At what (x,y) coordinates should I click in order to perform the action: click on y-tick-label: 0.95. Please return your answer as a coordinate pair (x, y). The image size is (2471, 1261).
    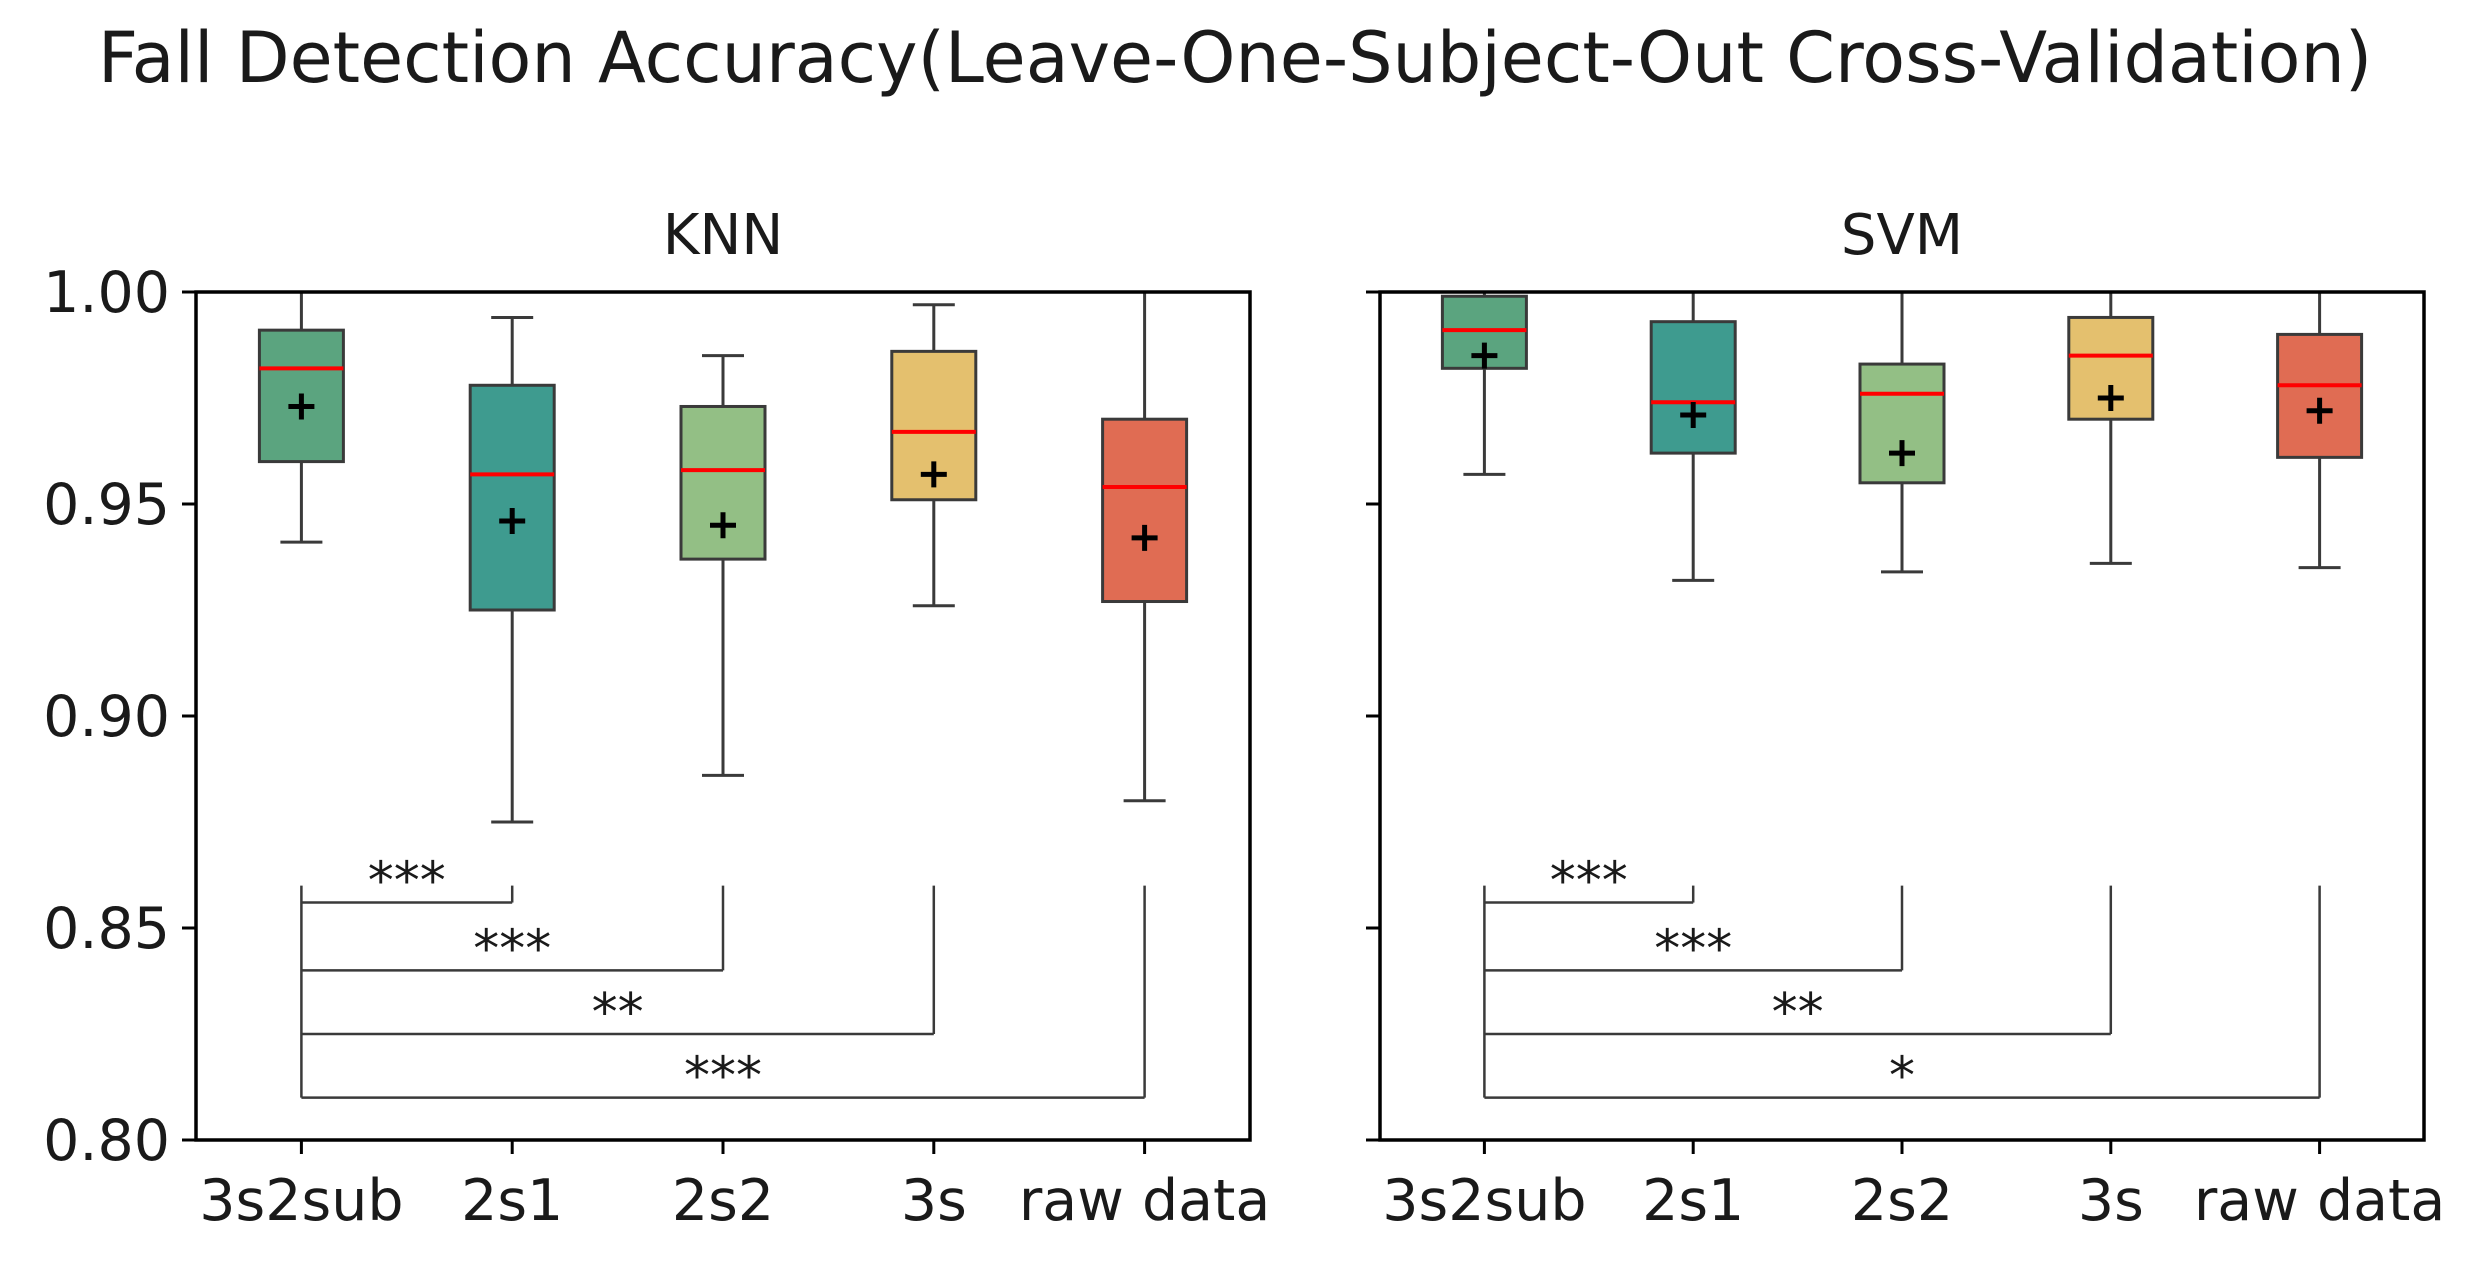
    Looking at the image, I should click on (106, 505).